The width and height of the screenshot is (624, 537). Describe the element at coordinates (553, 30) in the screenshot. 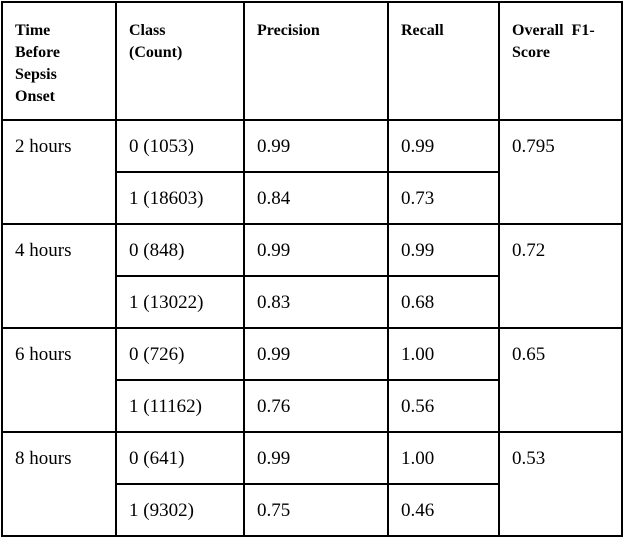

I see `header-f1-line: Overall F1-` at that location.